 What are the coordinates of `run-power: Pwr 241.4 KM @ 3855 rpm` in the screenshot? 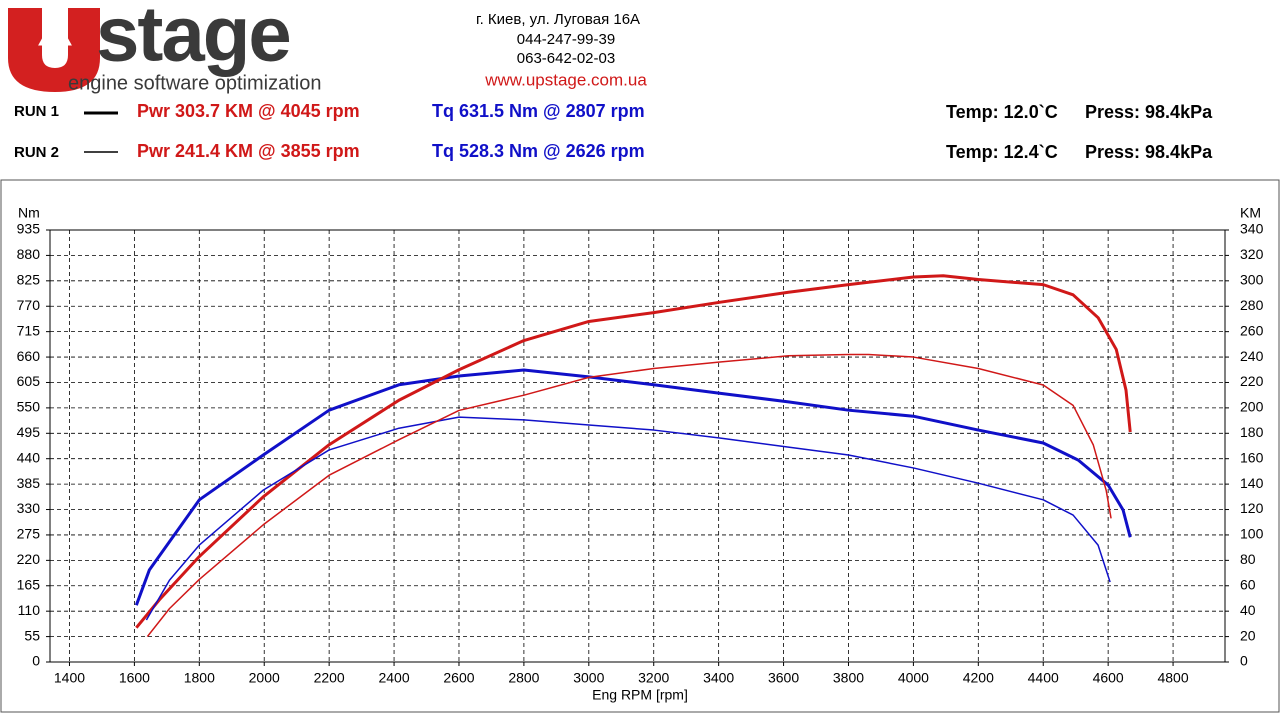 It's located at (248, 151).